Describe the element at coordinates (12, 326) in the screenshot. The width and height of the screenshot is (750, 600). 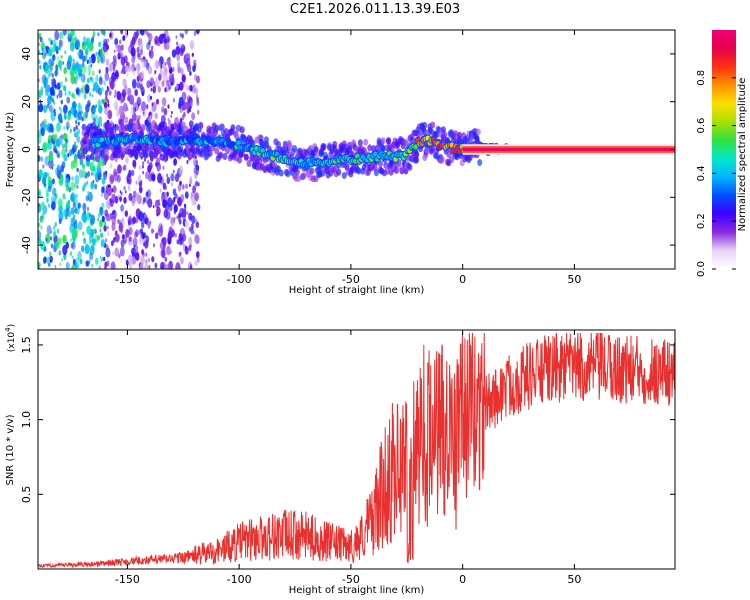
I see `y-scale-suffix: )` at that location.